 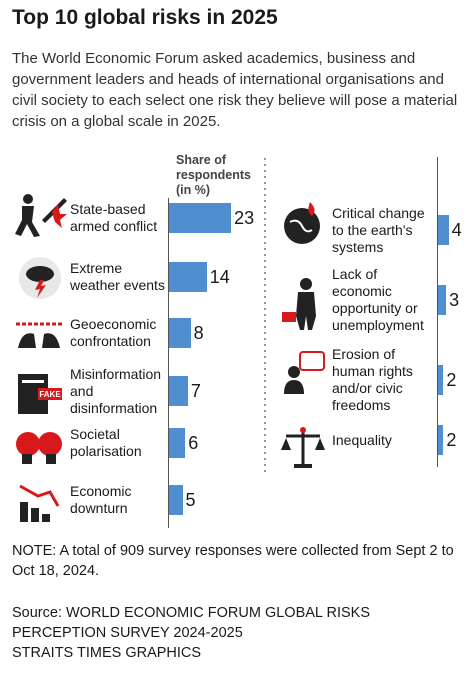 What do you see at coordinates (50, 394) in the screenshot?
I see `svg-text: FAKE` at bounding box center [50, 394].